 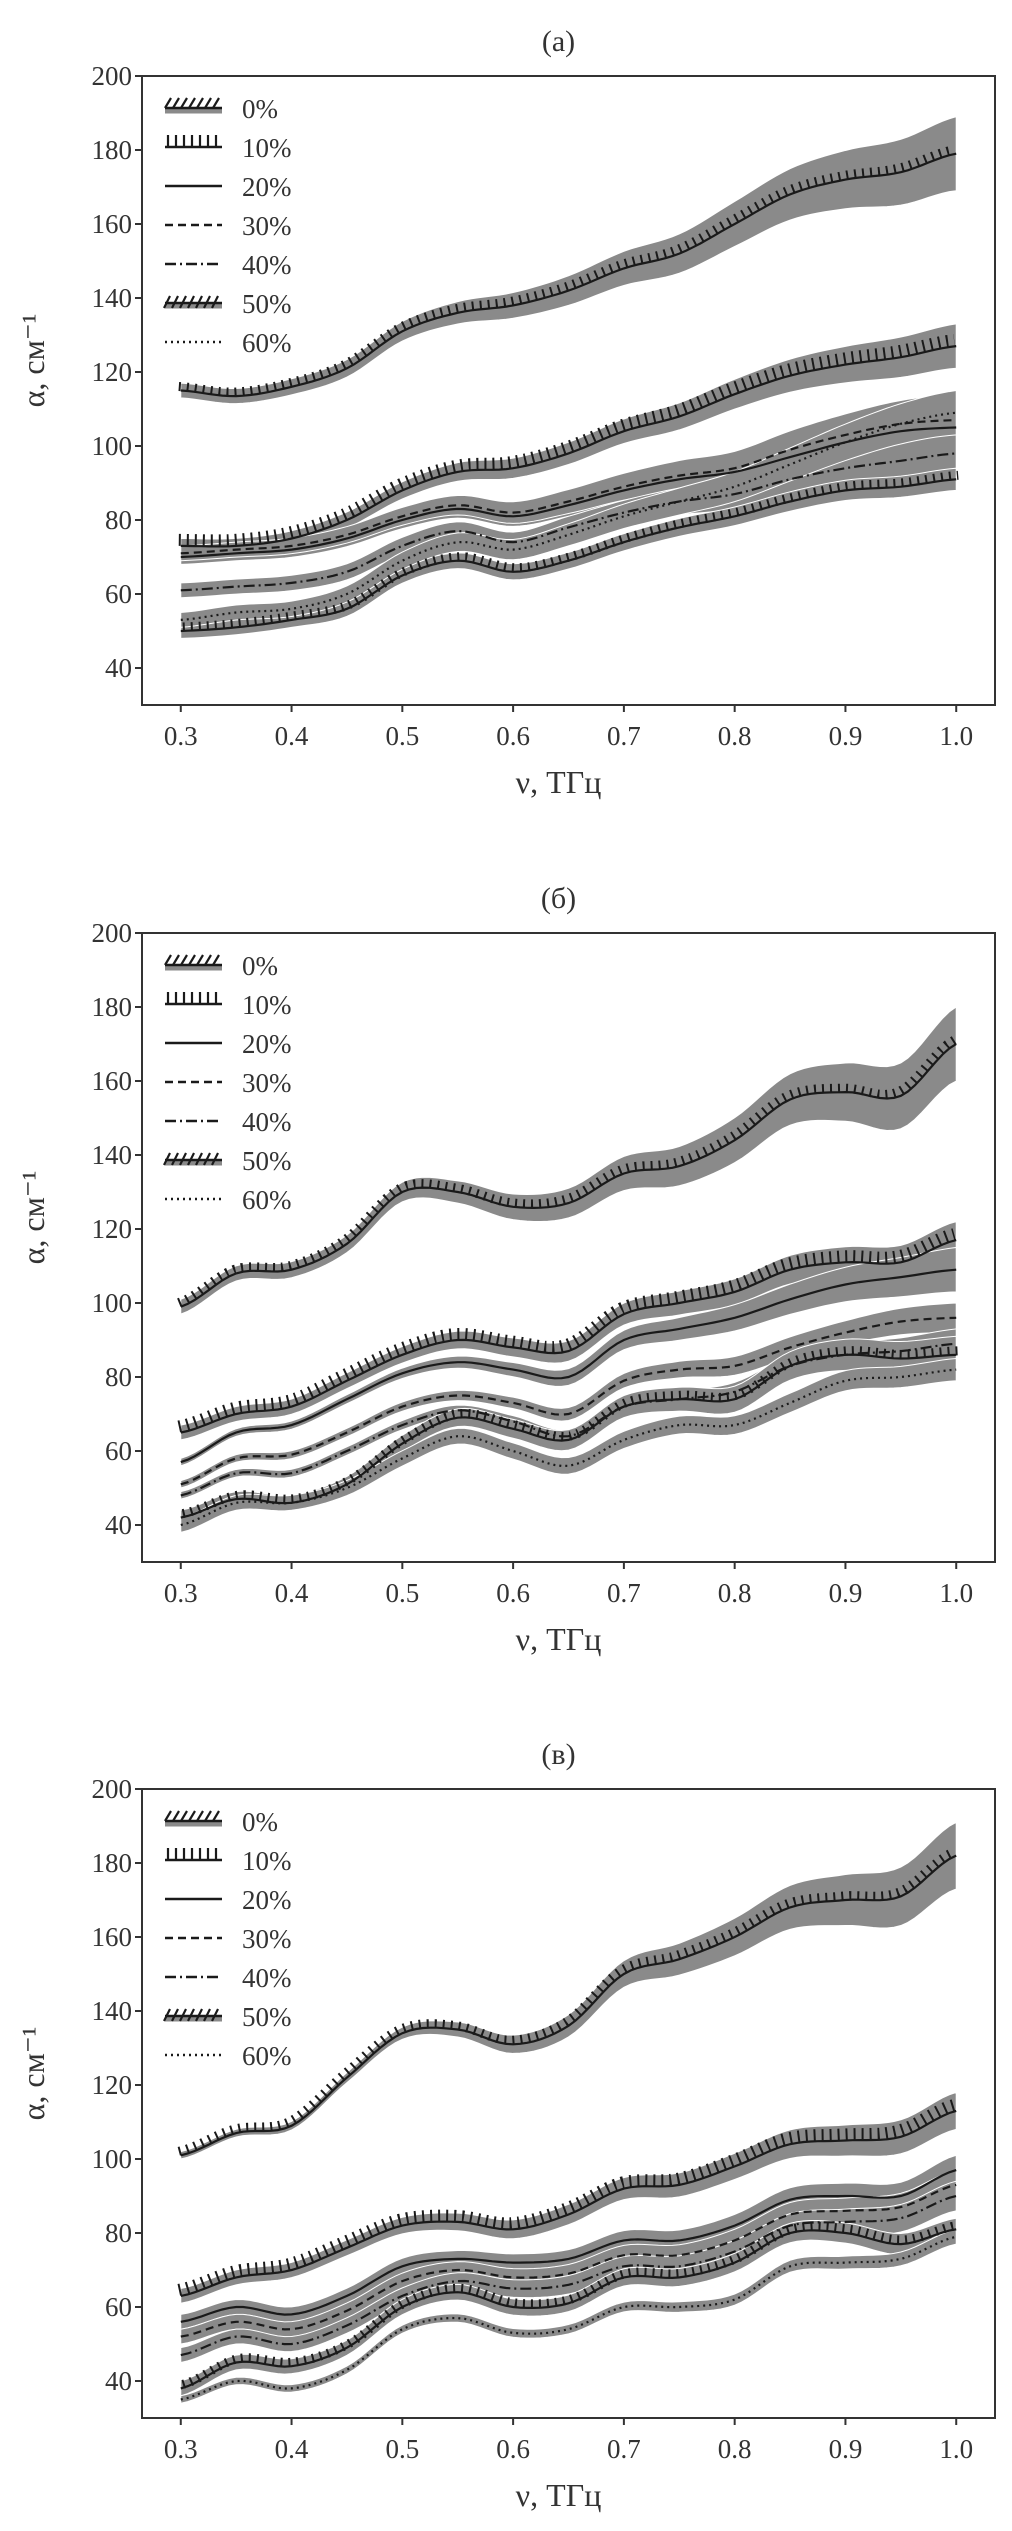 I want to click on legend: 0% 10% 20% 30% 40% 50% 60%, so click(x=227, y=1083).